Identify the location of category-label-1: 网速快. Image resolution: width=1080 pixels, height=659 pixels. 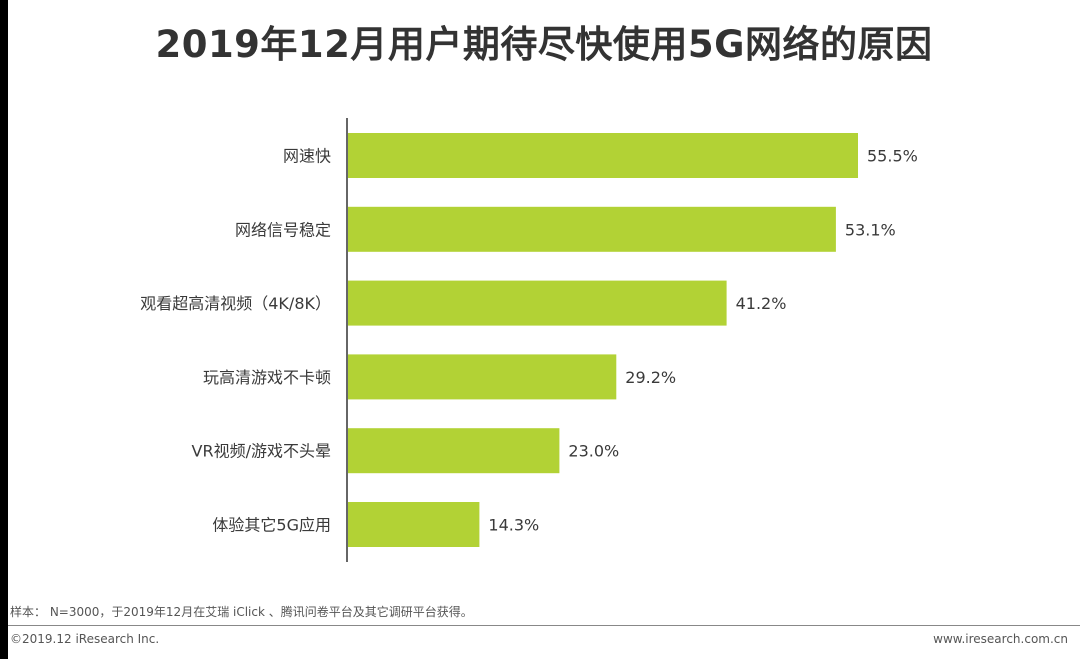
(307, 156).